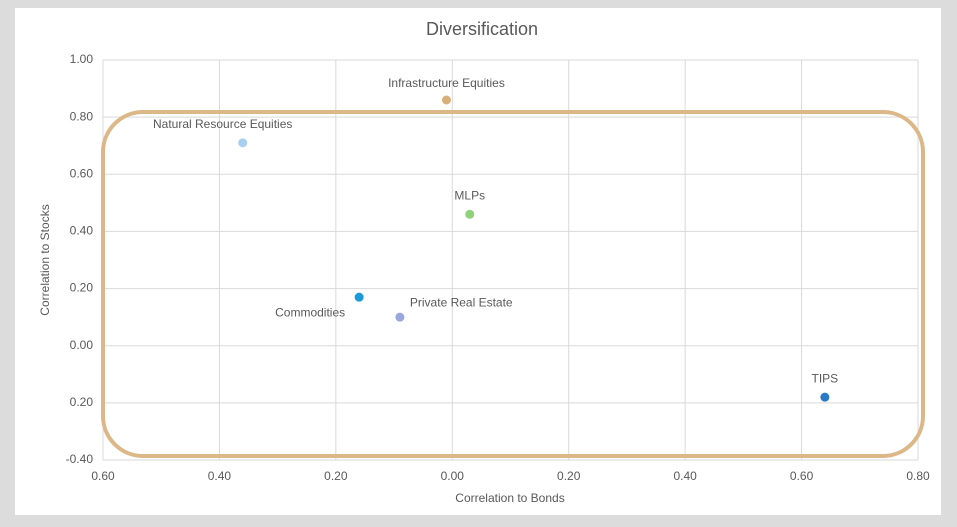 The height and width of the screenshot is (527, 957). What do you see at coordinates (310, 312) in the screenshot?
I see `data-label: Commodities` at bounding box center [310, 312].